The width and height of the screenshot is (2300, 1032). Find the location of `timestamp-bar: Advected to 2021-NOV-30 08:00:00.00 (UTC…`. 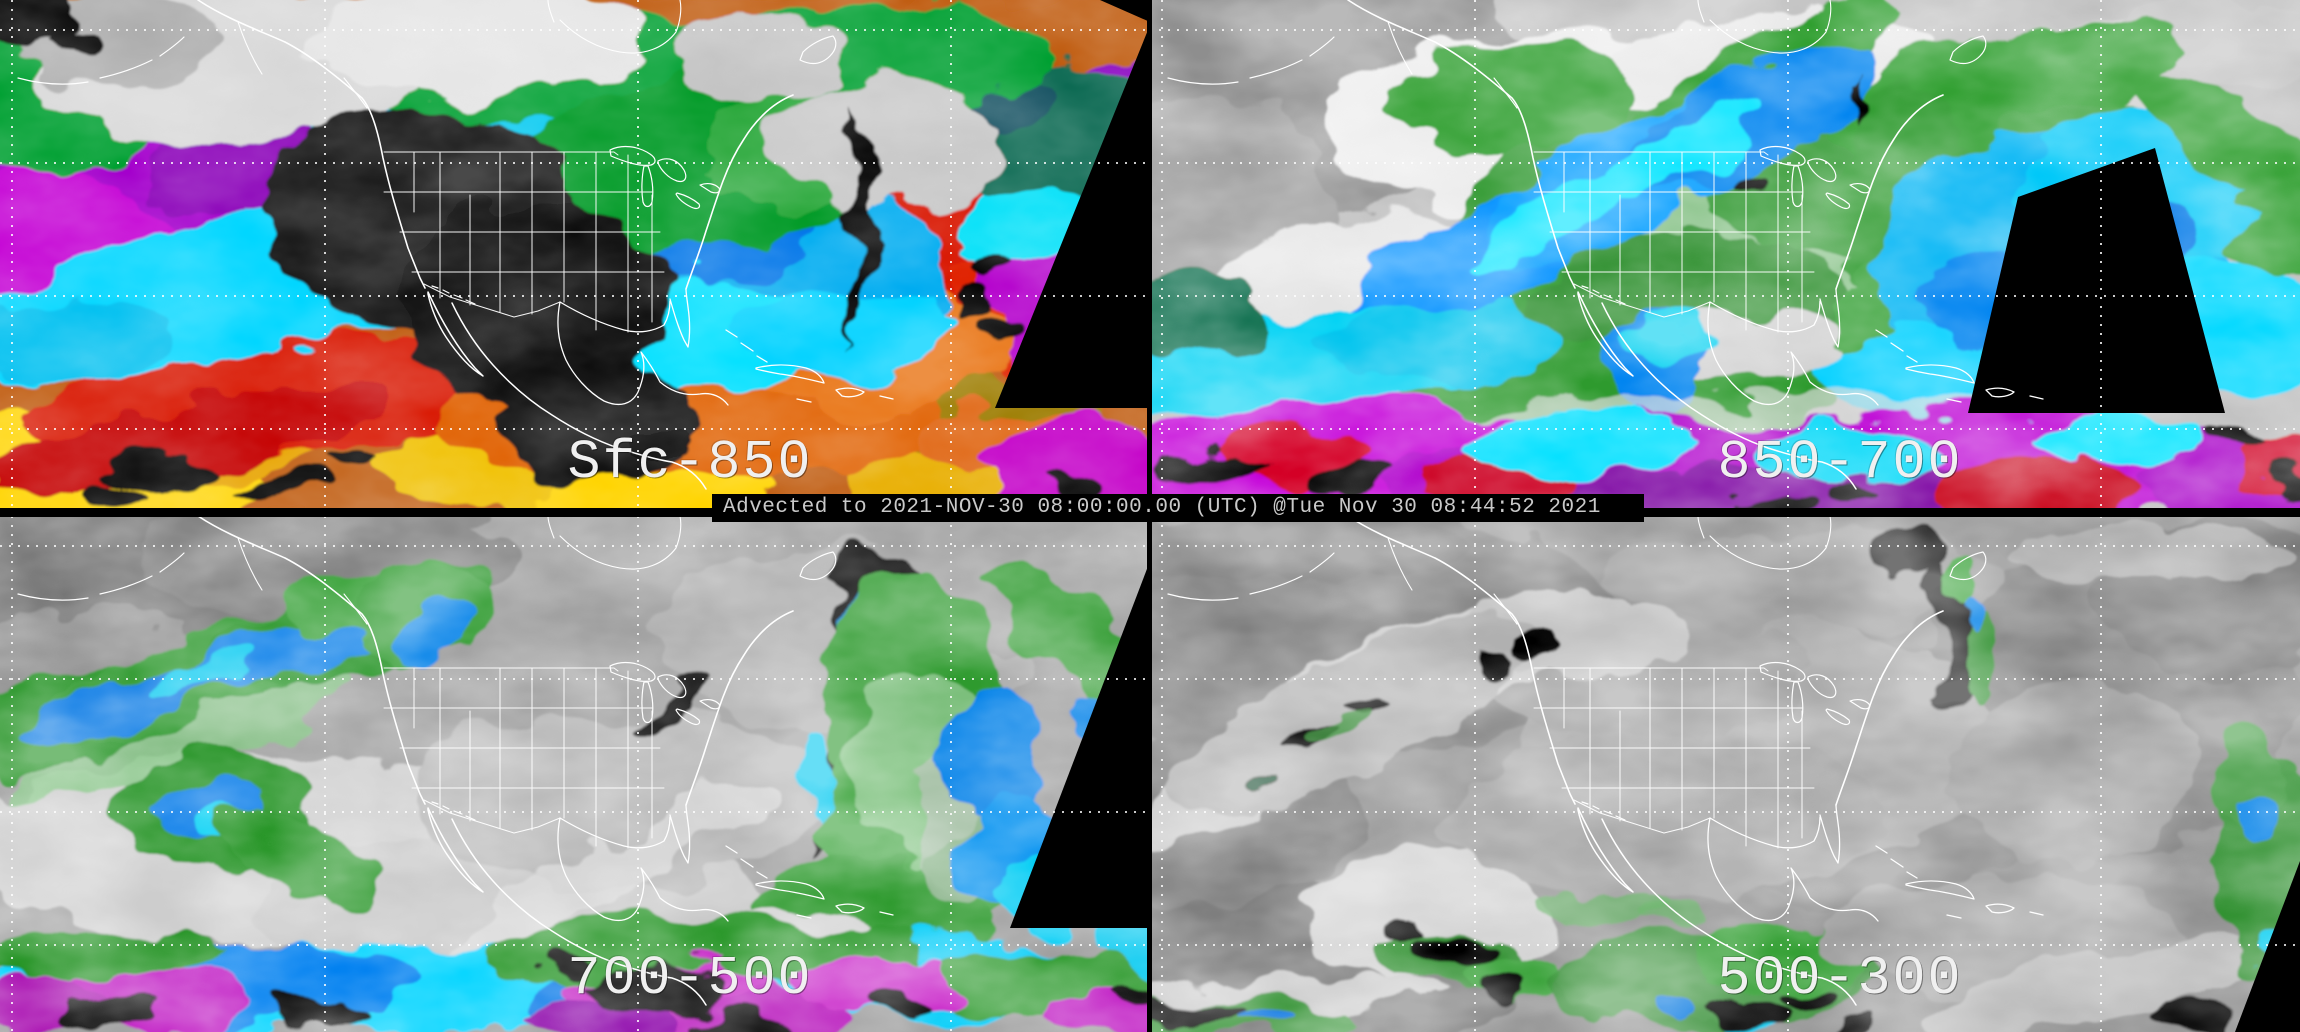

timestamp-bar: Advected to 2021-NOV-30 08:00:00.00 (UTC… is located at coordinates (1178, 508).